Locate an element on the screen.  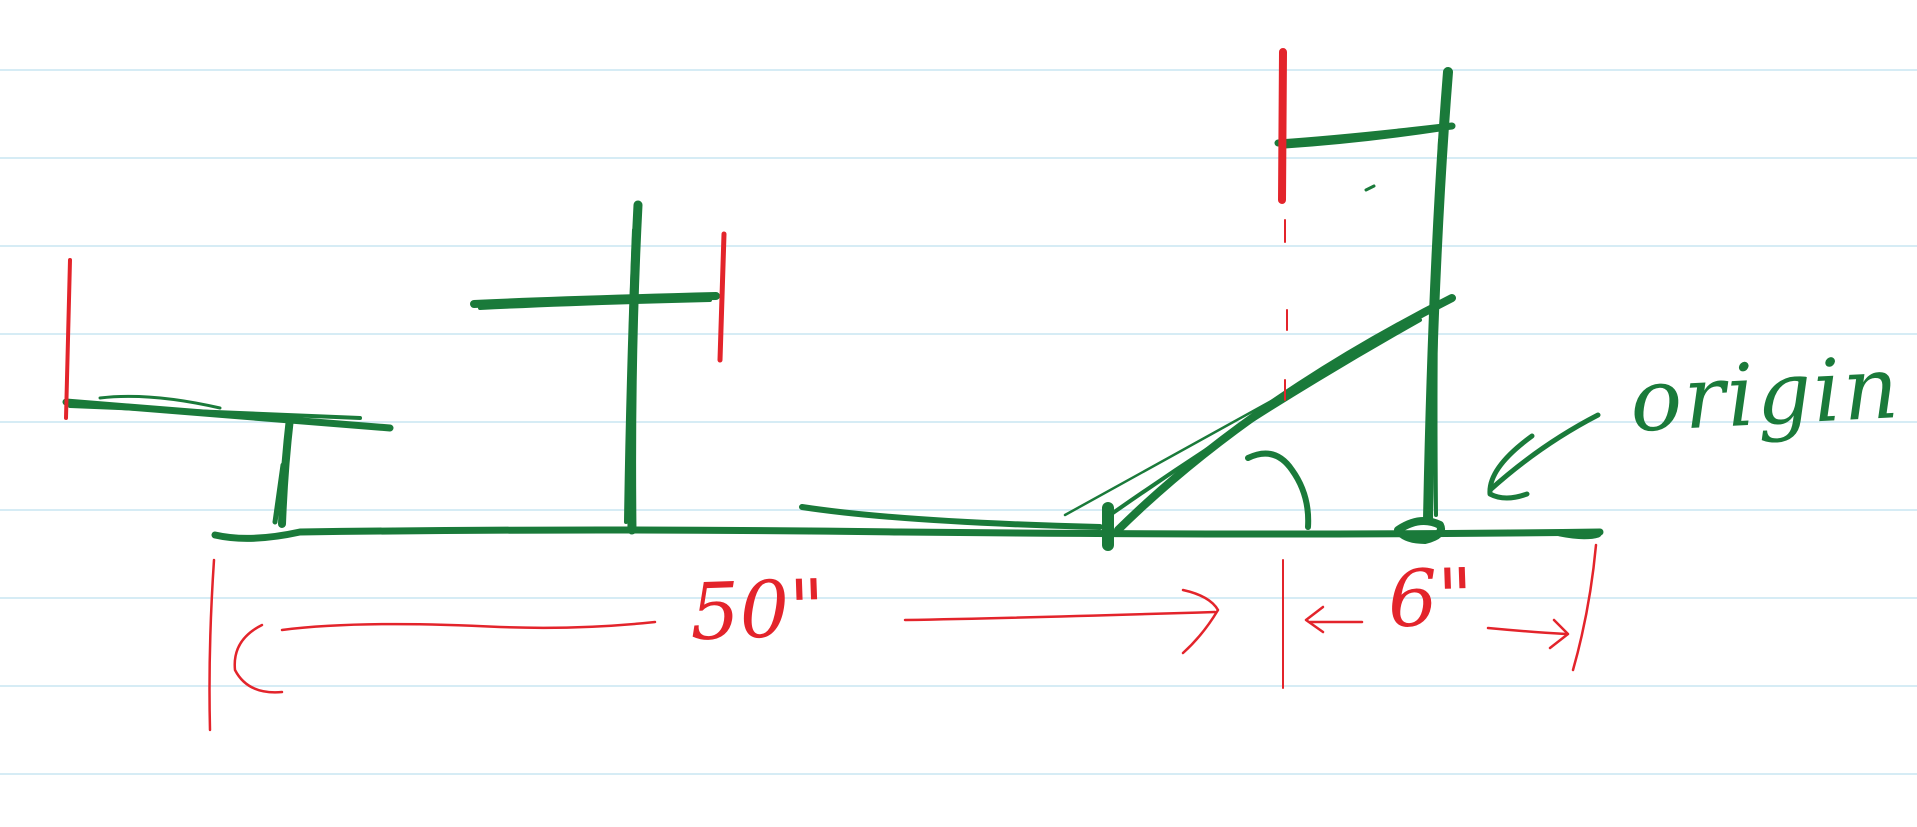
ground-line is located at coordinates (907, 534).